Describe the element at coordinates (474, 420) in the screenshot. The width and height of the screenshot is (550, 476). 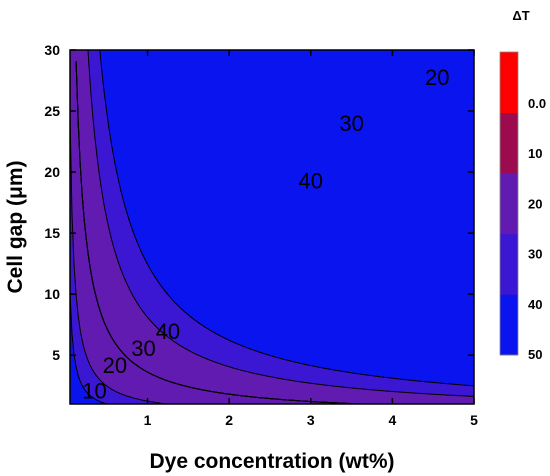
I see `x-tick-label: 5` at that location.